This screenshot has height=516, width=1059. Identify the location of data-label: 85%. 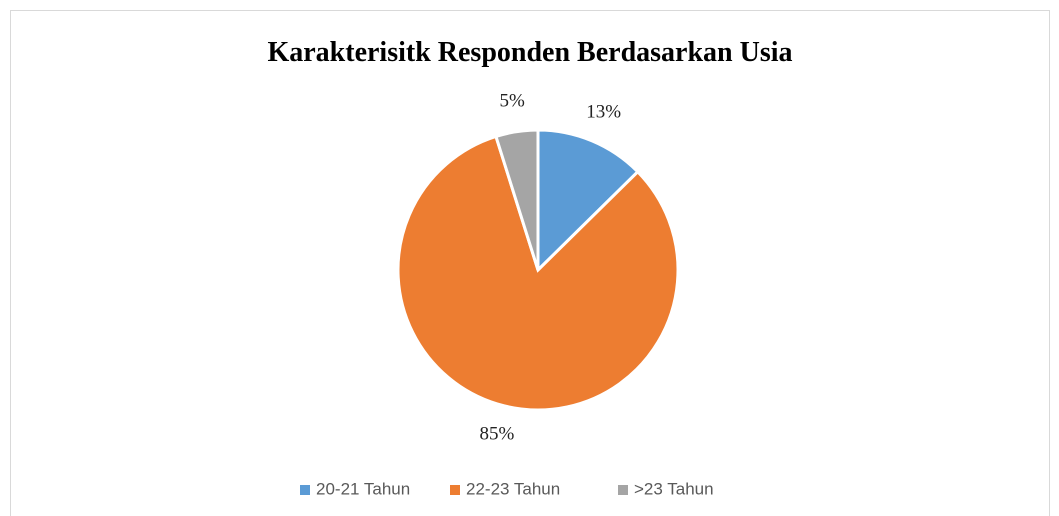
(497, 433).